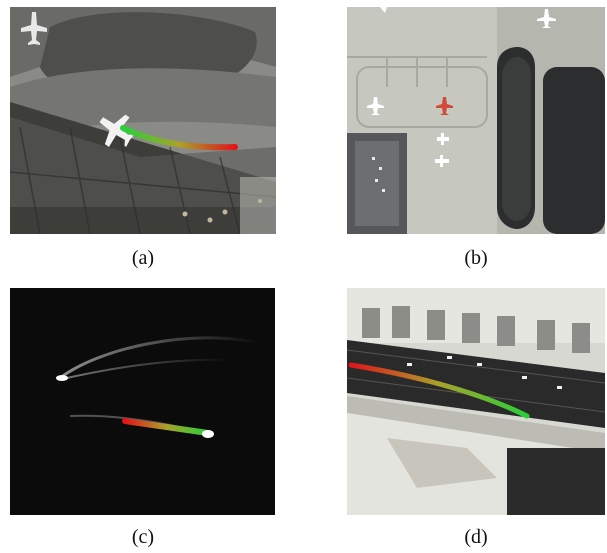  Describe the element at coordinates (143, 537) in the screenshot. I see `caption-c: (c)` at that location.